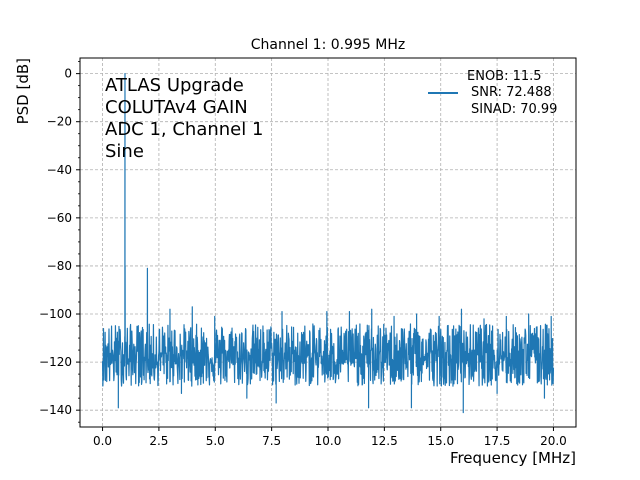 This screenshot has width=640, height=480. What do you see at coordinates (79, 242) in the screenshot?
I see `y-axis-minor-ticks` at bounding box center [79, 242].